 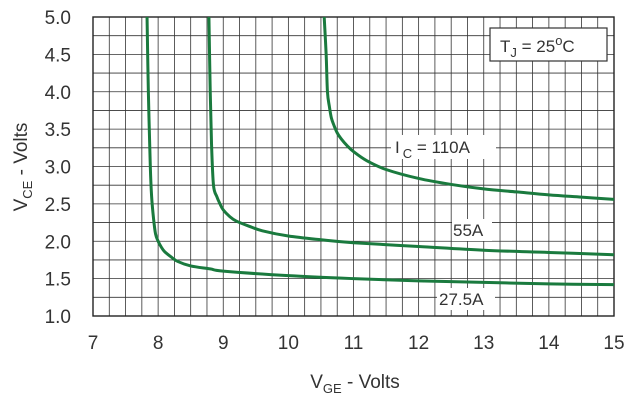 What do you see at coordinates (93, 343) in the screenshot?
I see `x-tick-label: 7` at bounding box center [93, 343].